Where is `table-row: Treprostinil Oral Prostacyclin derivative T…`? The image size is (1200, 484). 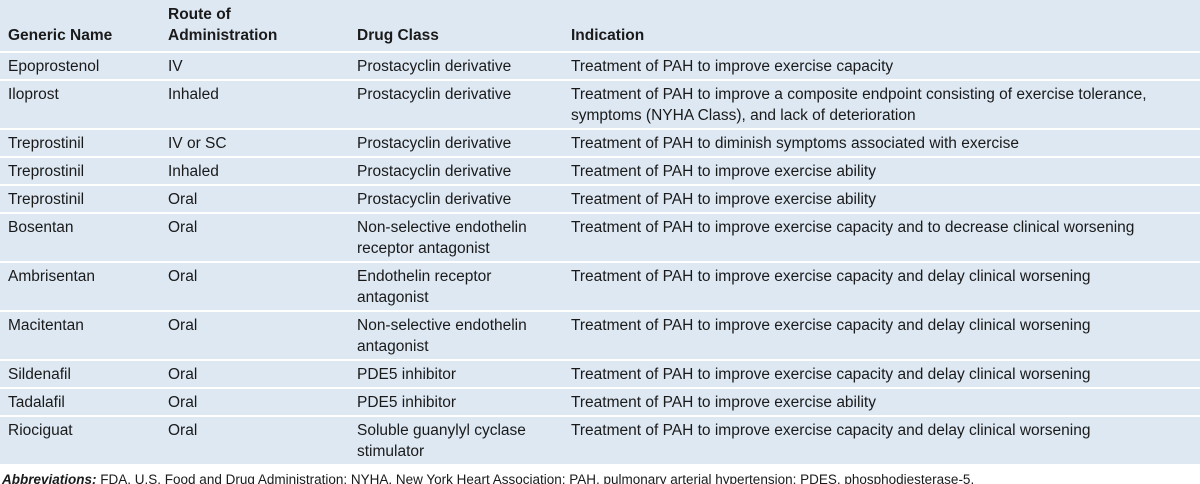 table-row: Treprostinil Oral Prostacyclin derivative T… is located at coordinates (600, 198).